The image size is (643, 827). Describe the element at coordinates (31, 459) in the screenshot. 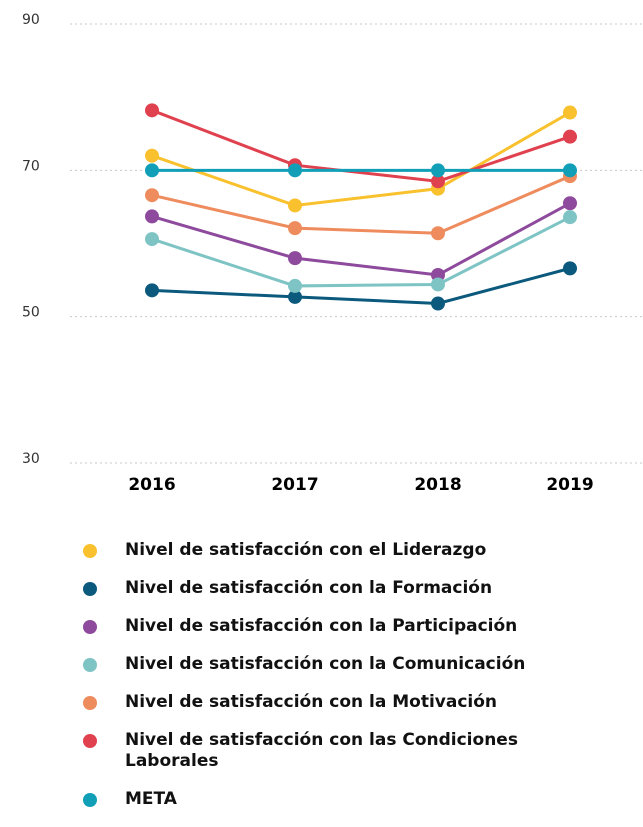

I see `y-tick-label: 30` at that location.